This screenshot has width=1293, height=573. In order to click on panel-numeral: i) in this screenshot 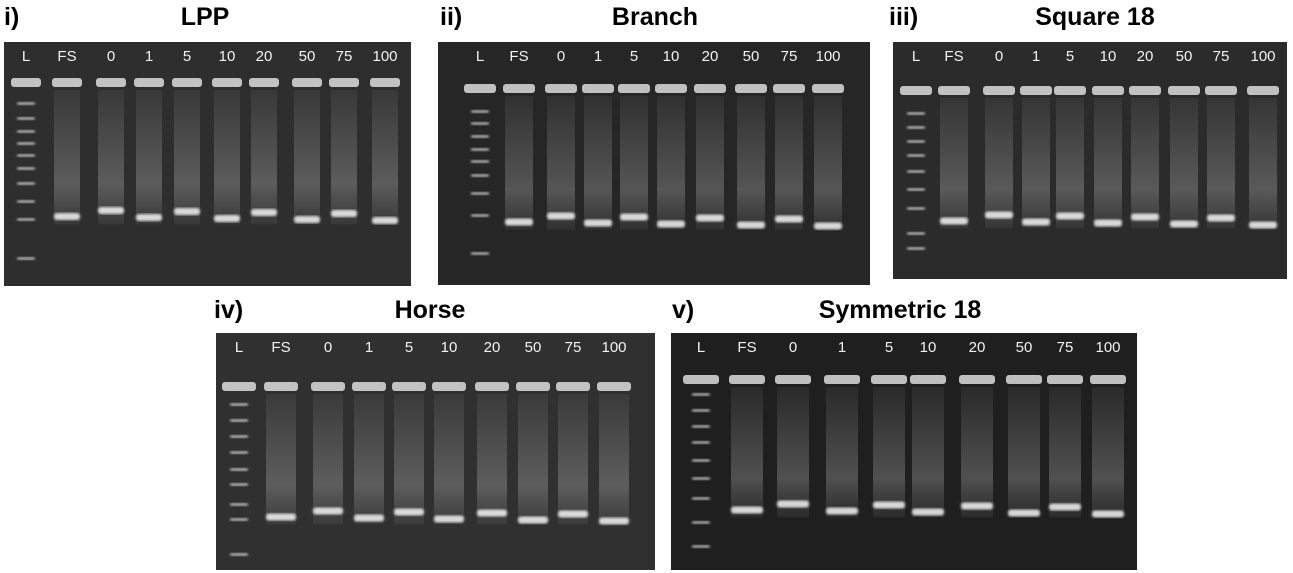, I will do `click(12, 17)`.